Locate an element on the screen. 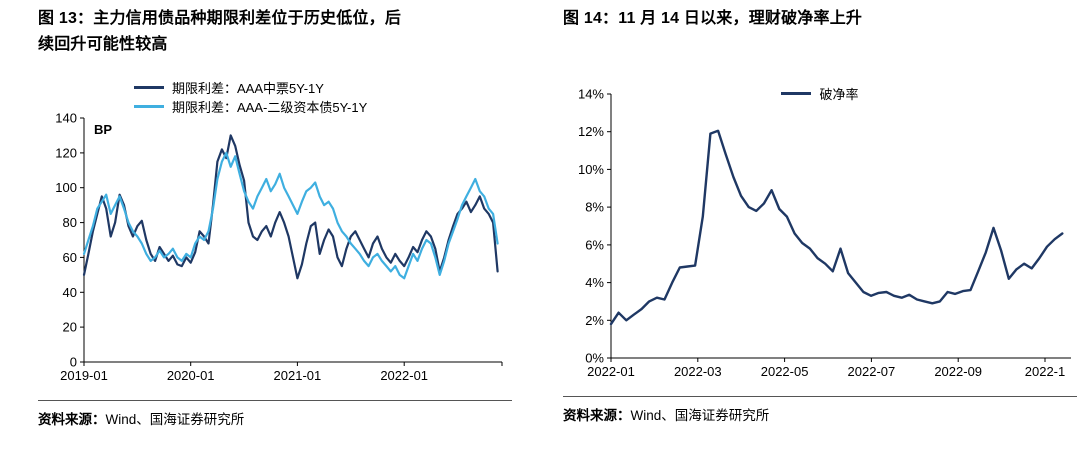 The width and height of the screenshot is (1080, 449). figure-13-legend: 期限利差：AAA中票5Y-1Y 期限利差：AAA-二级资本债5Y-1Y is located at coordinates (250, 97).